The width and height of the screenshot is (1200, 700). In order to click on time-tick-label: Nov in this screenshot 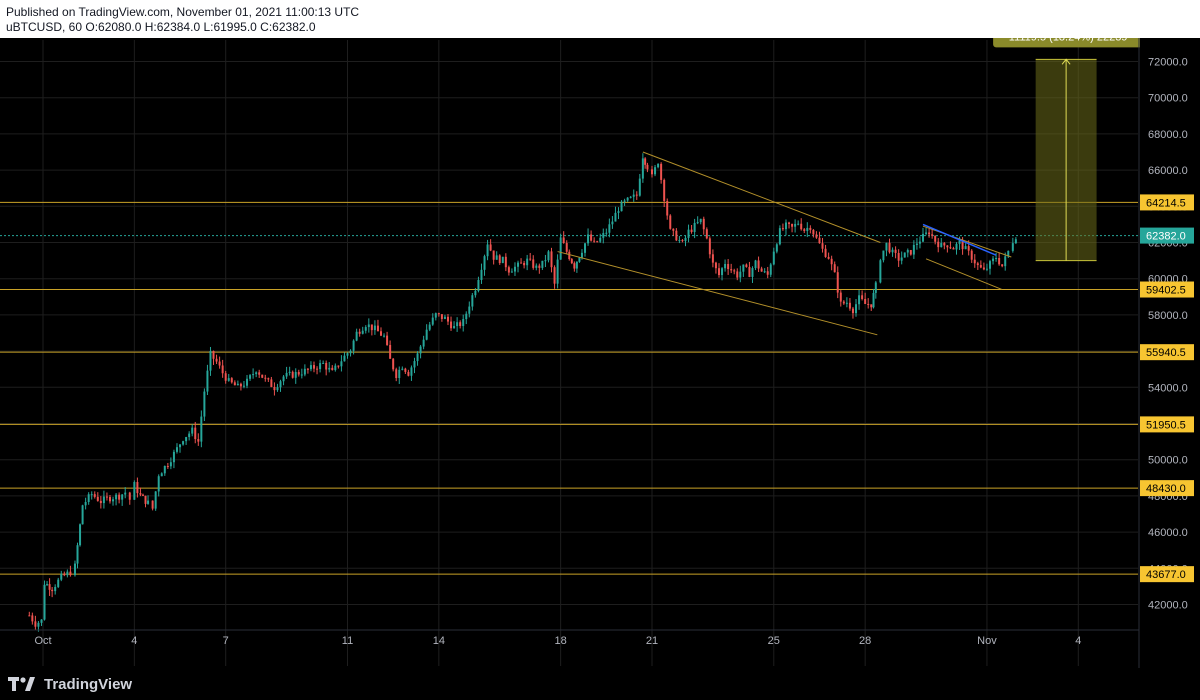, I will do `click(987, 641)`.